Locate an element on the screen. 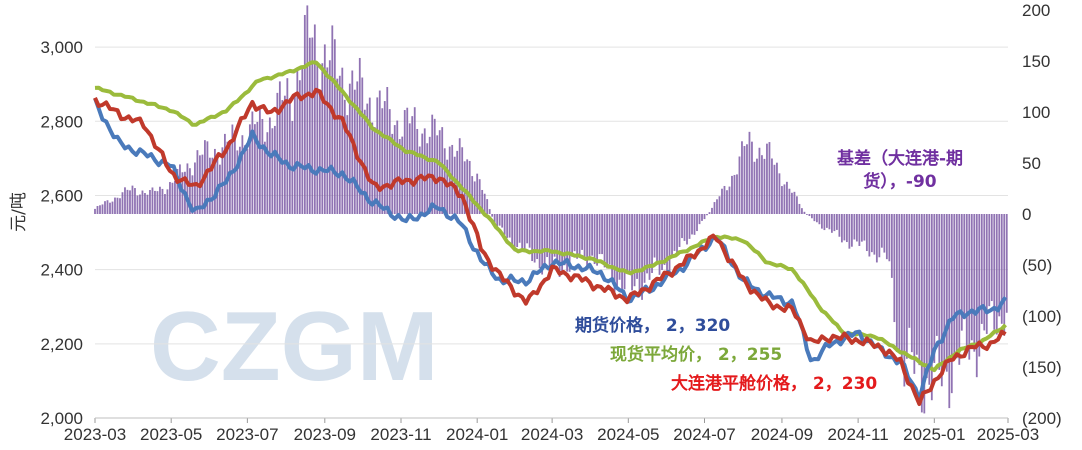 The height and width of the screenshot is (450, 1082). y-tick-right: 150 is located at coordinates (1036, 61).